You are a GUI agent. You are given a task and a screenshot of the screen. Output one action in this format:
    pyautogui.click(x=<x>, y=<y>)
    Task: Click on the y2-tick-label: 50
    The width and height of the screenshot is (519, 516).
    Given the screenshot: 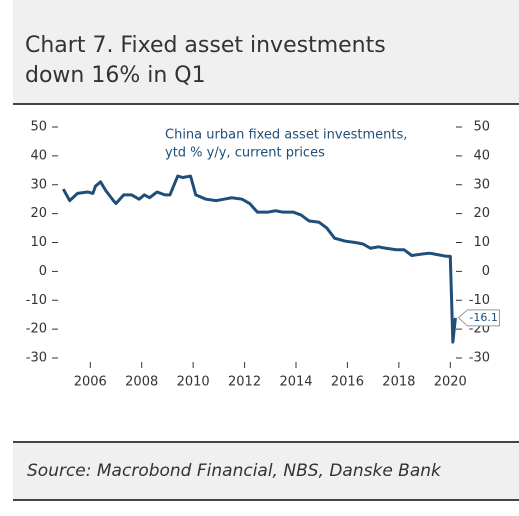 What is the action you would take?
    pyautogui.click(x=481, y=127)
    